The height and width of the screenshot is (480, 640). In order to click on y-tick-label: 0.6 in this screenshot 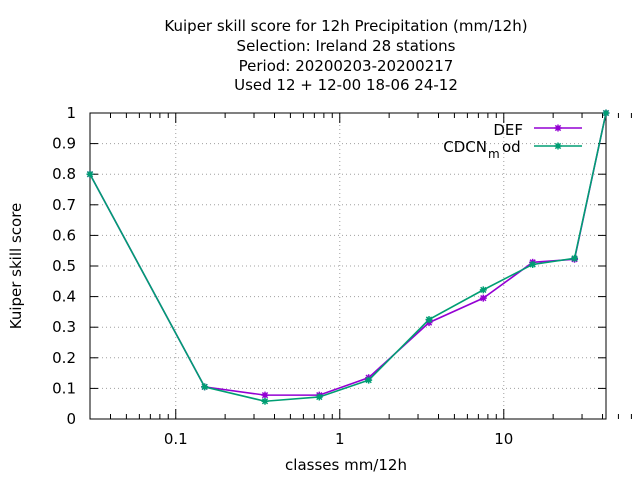, I will do `click(64, 235)`.